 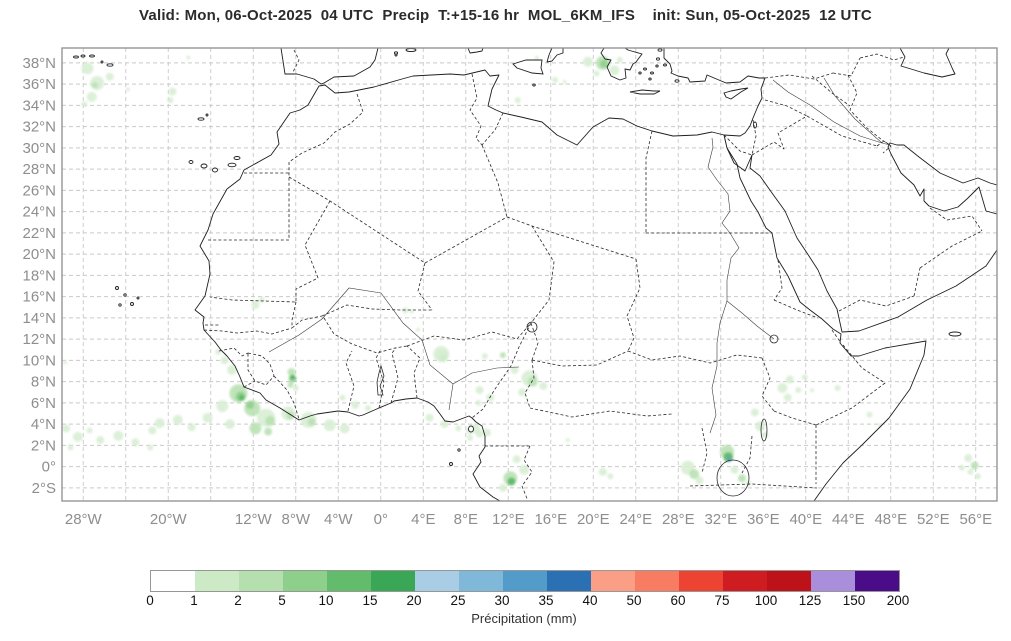 What do you see at coordinates (524, 618) in the screenshot?
I see `legend-title: Précipitation (mm)` at bounding box center [524, 618].